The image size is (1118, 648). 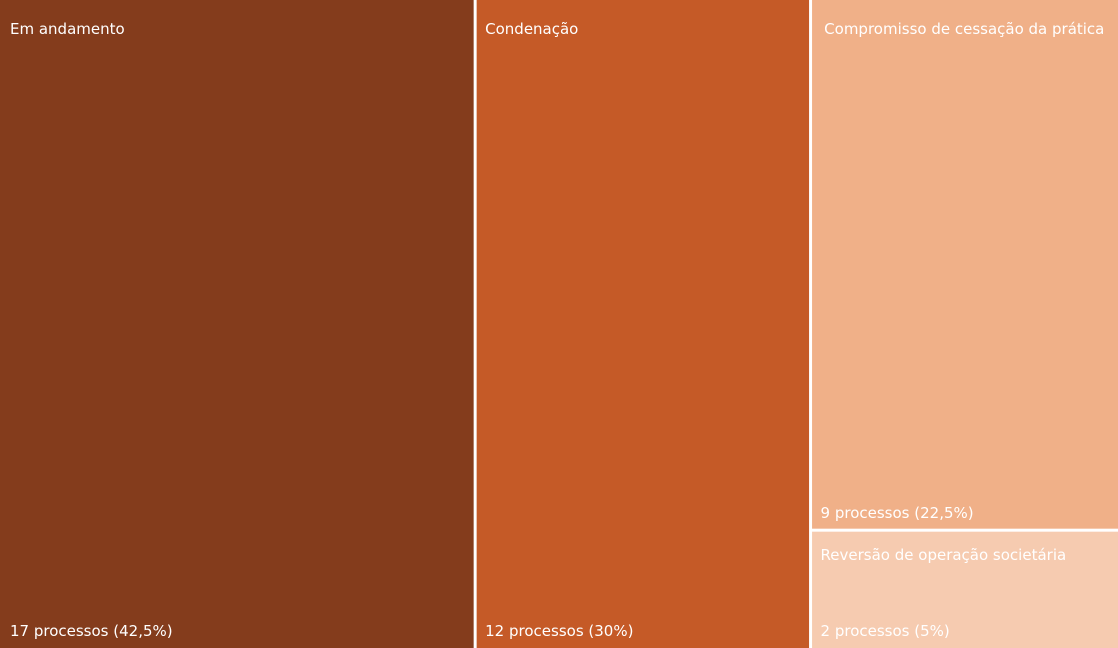 I want to click on tile-value-compromisso-de-cessacao-da-pratica: 9 processos (22,5%), so click(x=897, y=513).